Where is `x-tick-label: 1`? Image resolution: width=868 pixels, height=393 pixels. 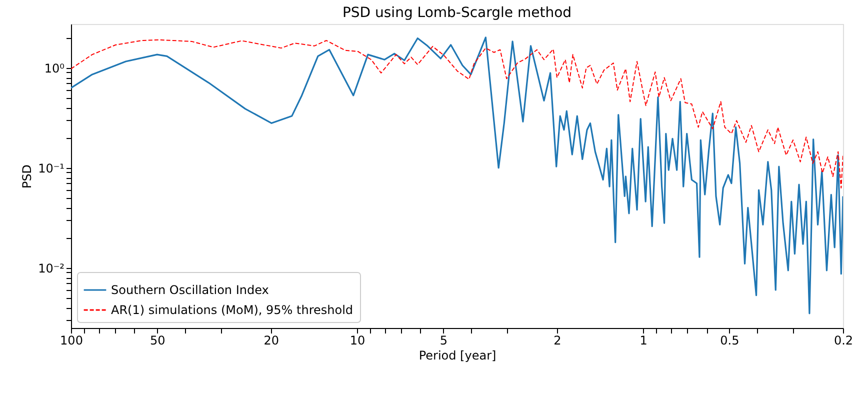
x-tick-label: 1 is located at coordinates (644, 341).